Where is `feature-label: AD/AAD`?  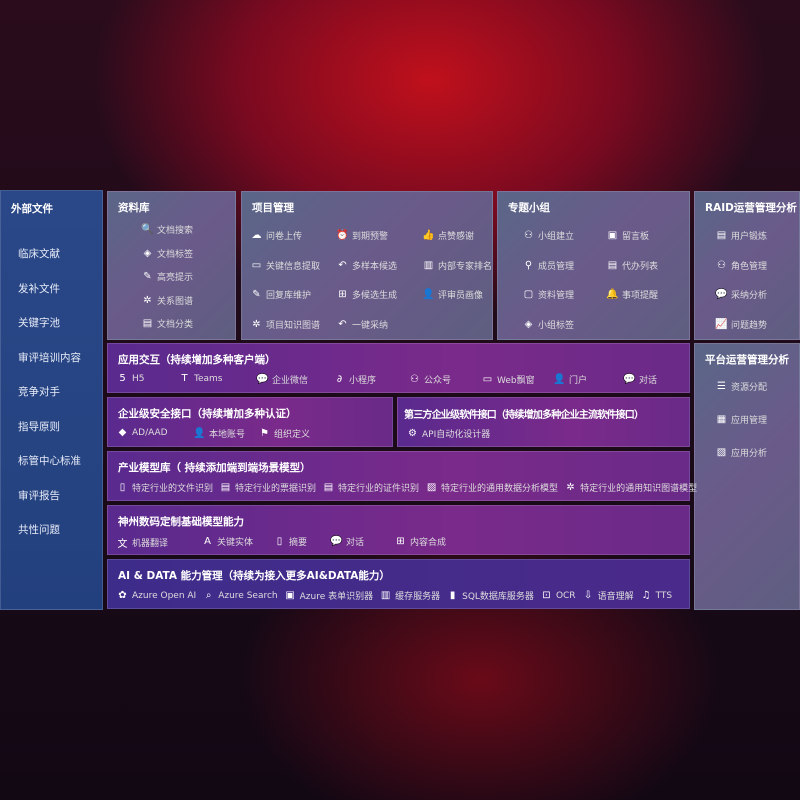 feature-label: AD/AAD is located at coordinates (150, 432).